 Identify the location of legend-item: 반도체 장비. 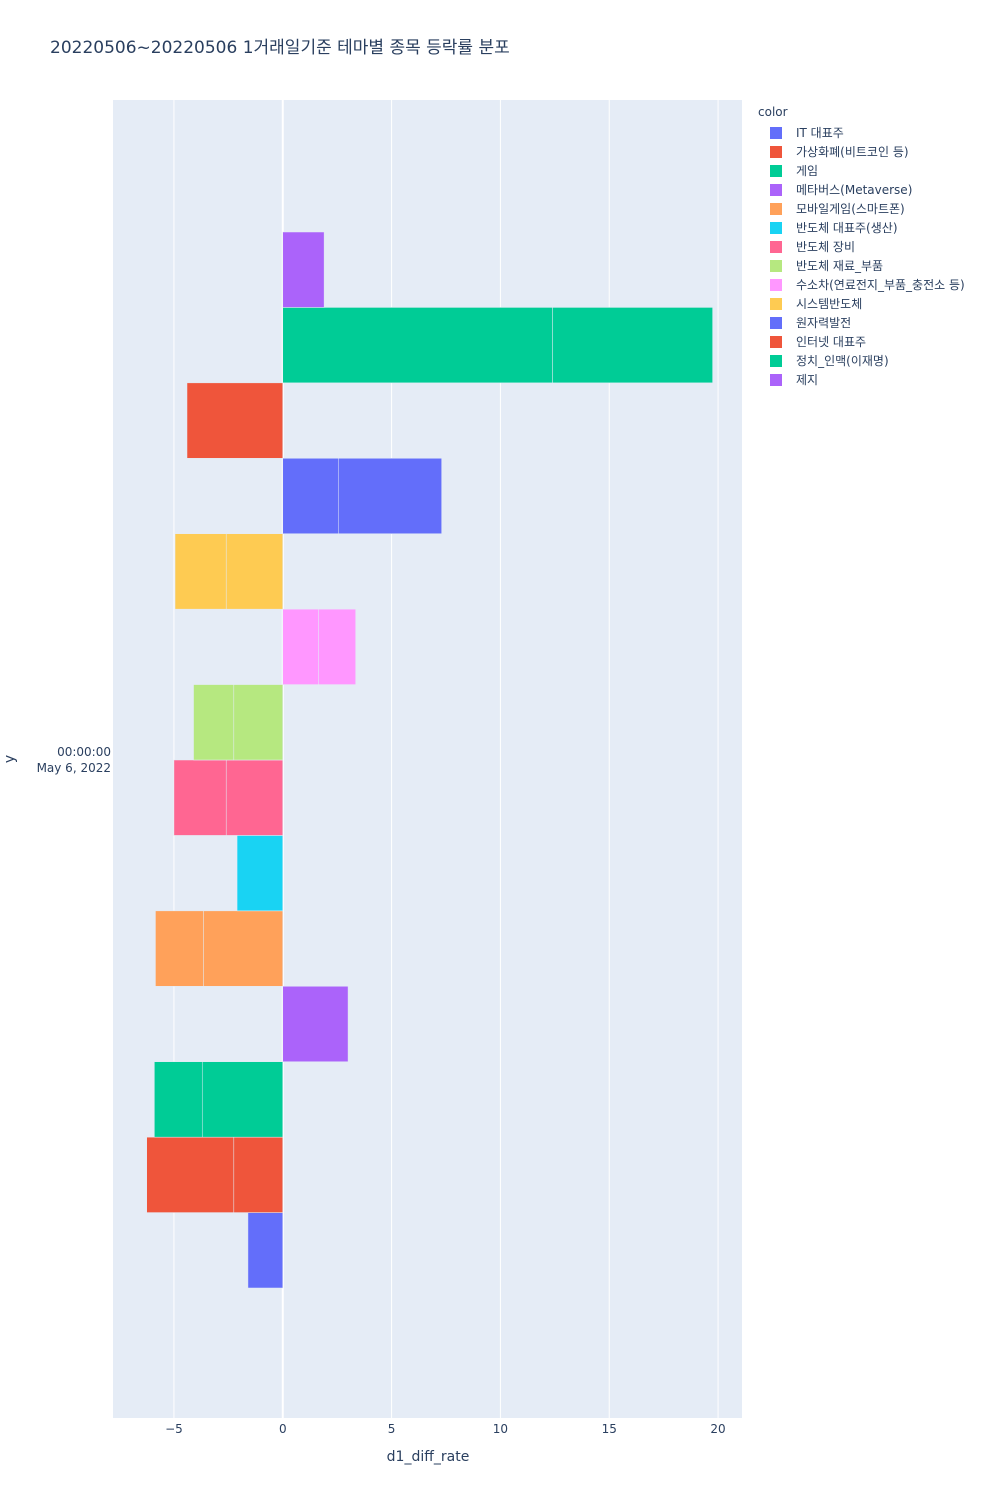
(861, 246).